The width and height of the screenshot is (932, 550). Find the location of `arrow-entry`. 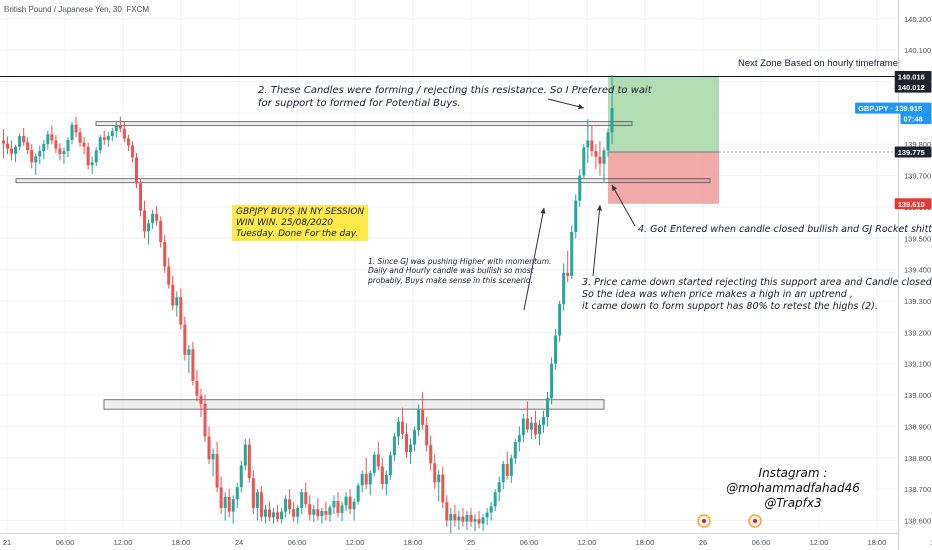

arrow-entry is located at coordinates (623, 205).